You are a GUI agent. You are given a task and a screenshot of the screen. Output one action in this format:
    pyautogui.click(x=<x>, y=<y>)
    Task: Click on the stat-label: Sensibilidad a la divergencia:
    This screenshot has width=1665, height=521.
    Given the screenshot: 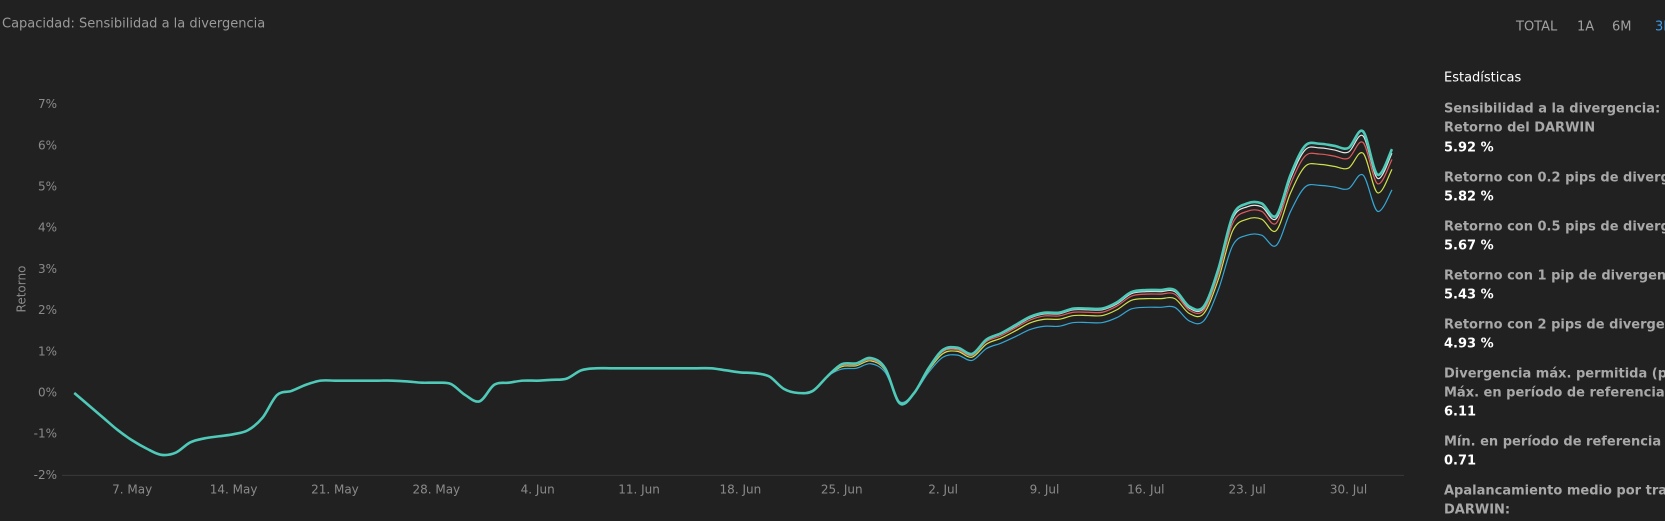 What is the action you would take?
    pyautogui.click(x=1552, y=109)
    